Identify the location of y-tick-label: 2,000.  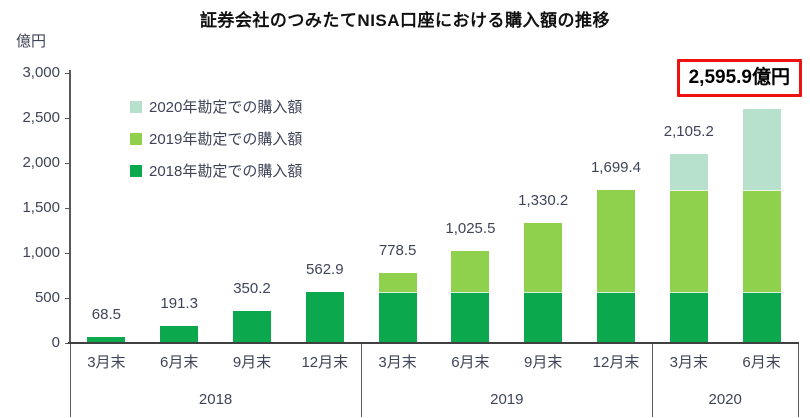
(41, 162).